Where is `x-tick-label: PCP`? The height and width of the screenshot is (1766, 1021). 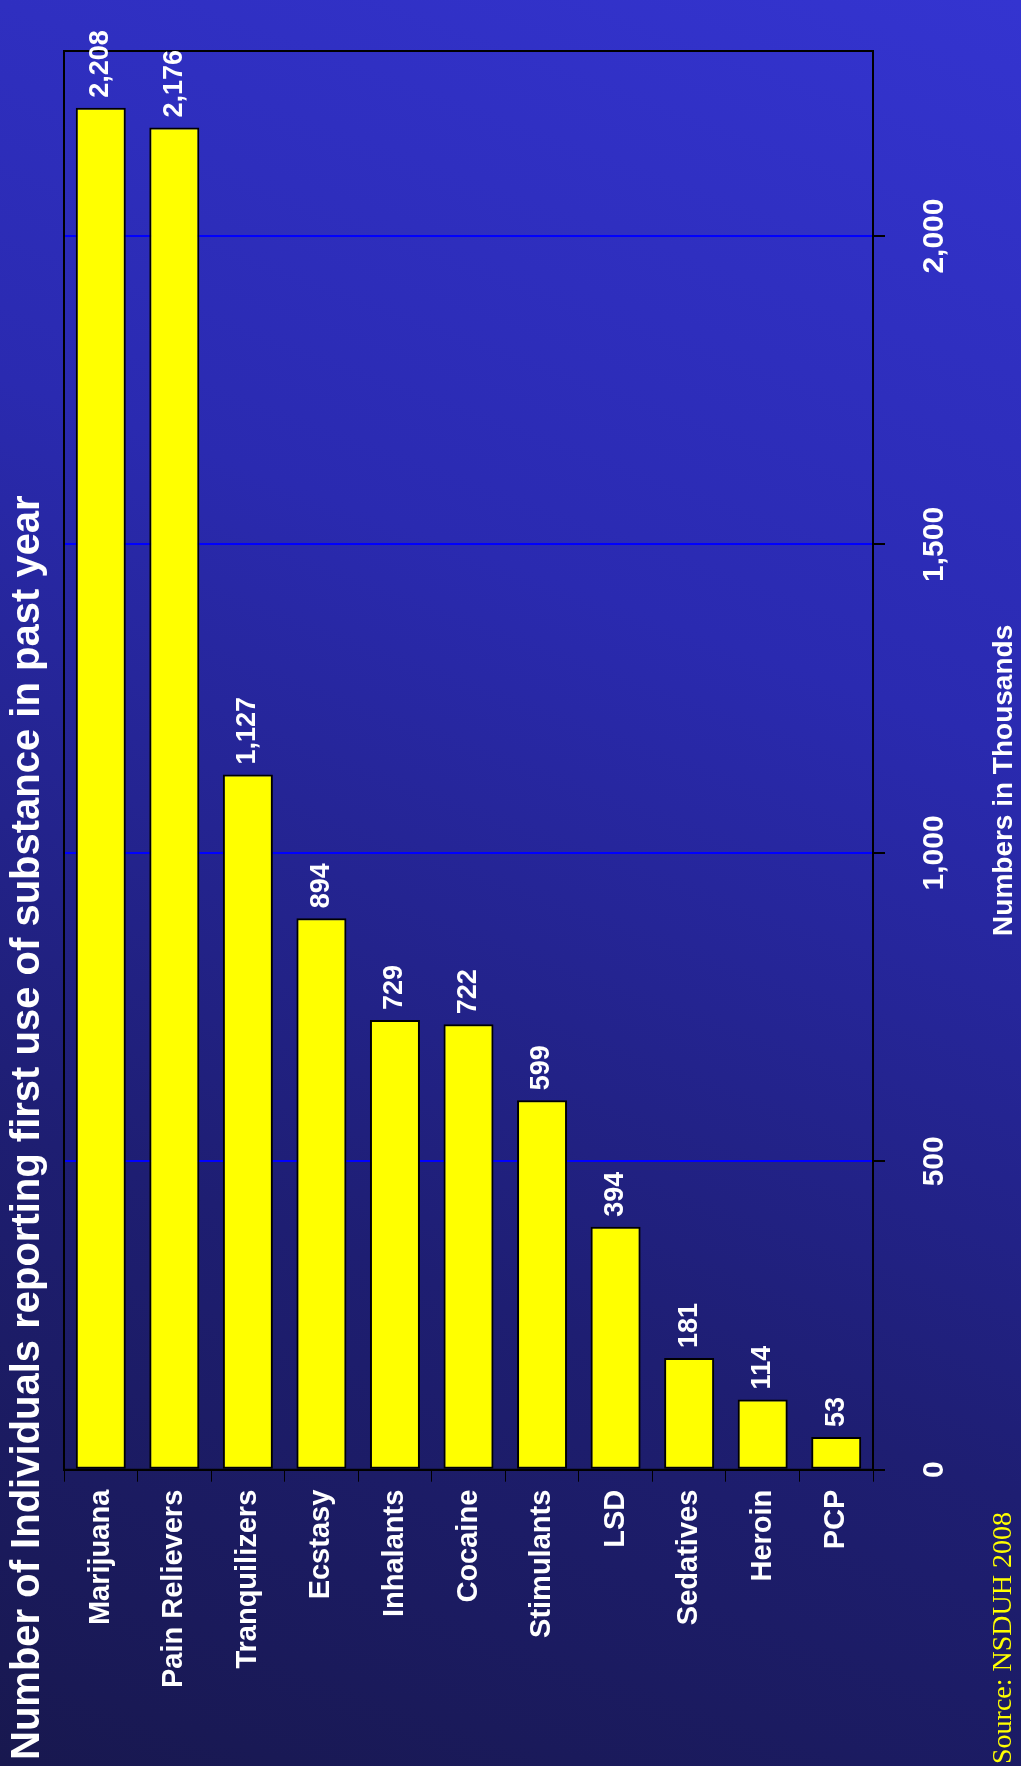 x-tick-label: PCP is located at coordinates (834, 1519).